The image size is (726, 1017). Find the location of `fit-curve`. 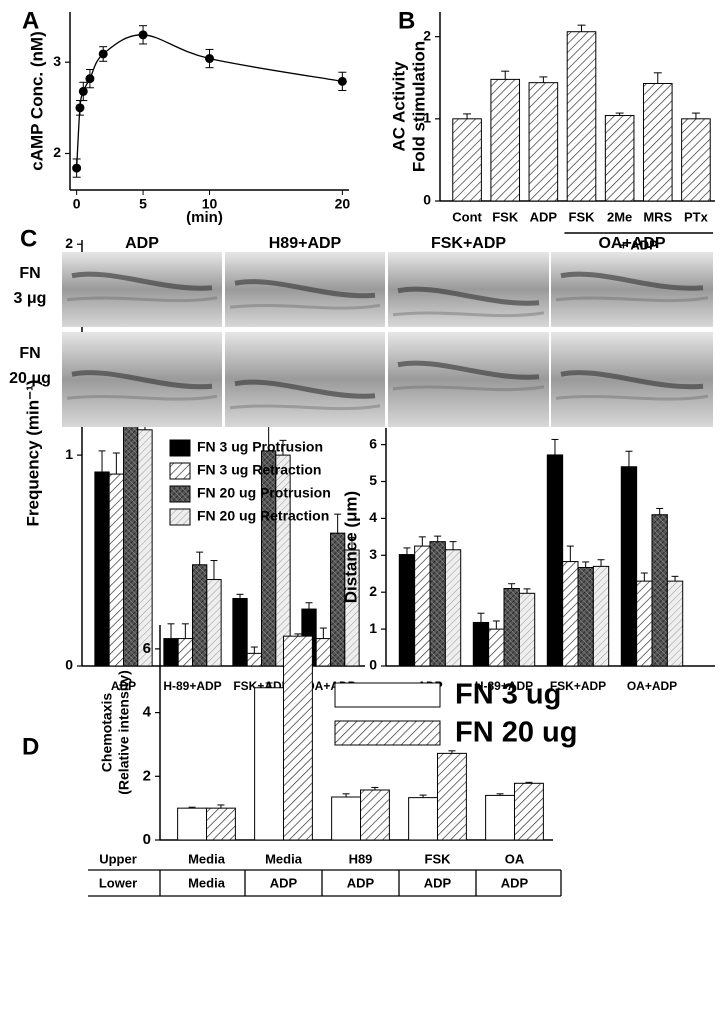

fit-curve is located at coordinates (209, 101).